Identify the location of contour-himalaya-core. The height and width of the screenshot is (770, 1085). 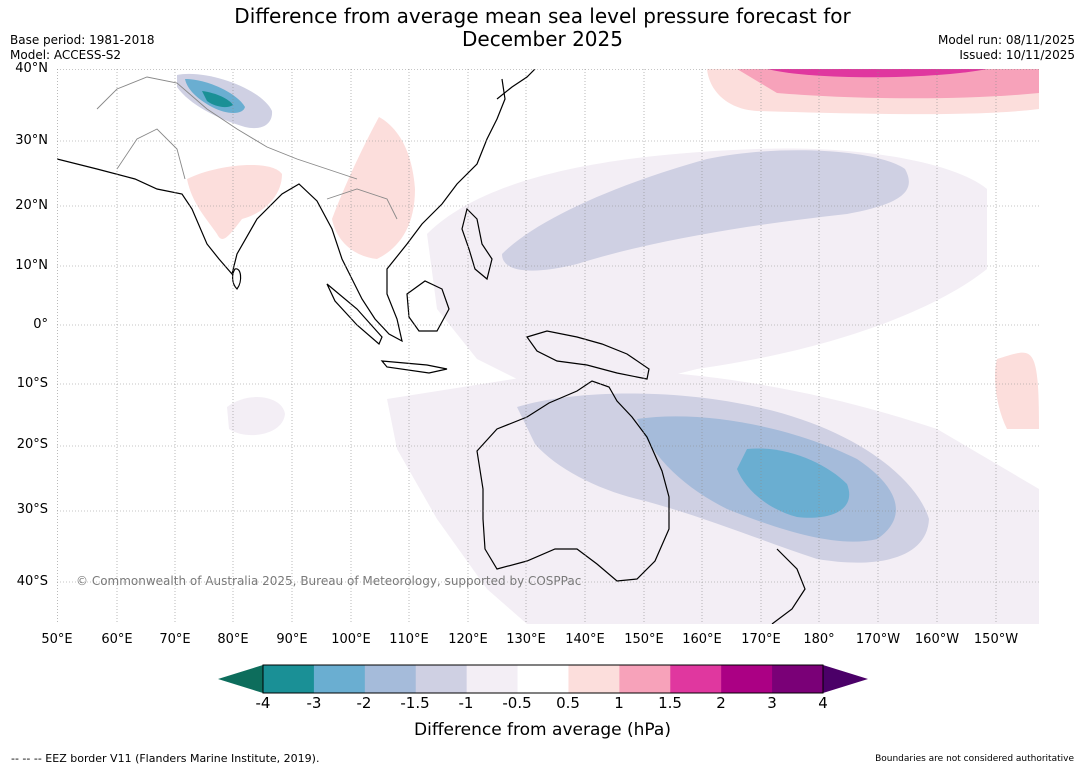
(217, 99).